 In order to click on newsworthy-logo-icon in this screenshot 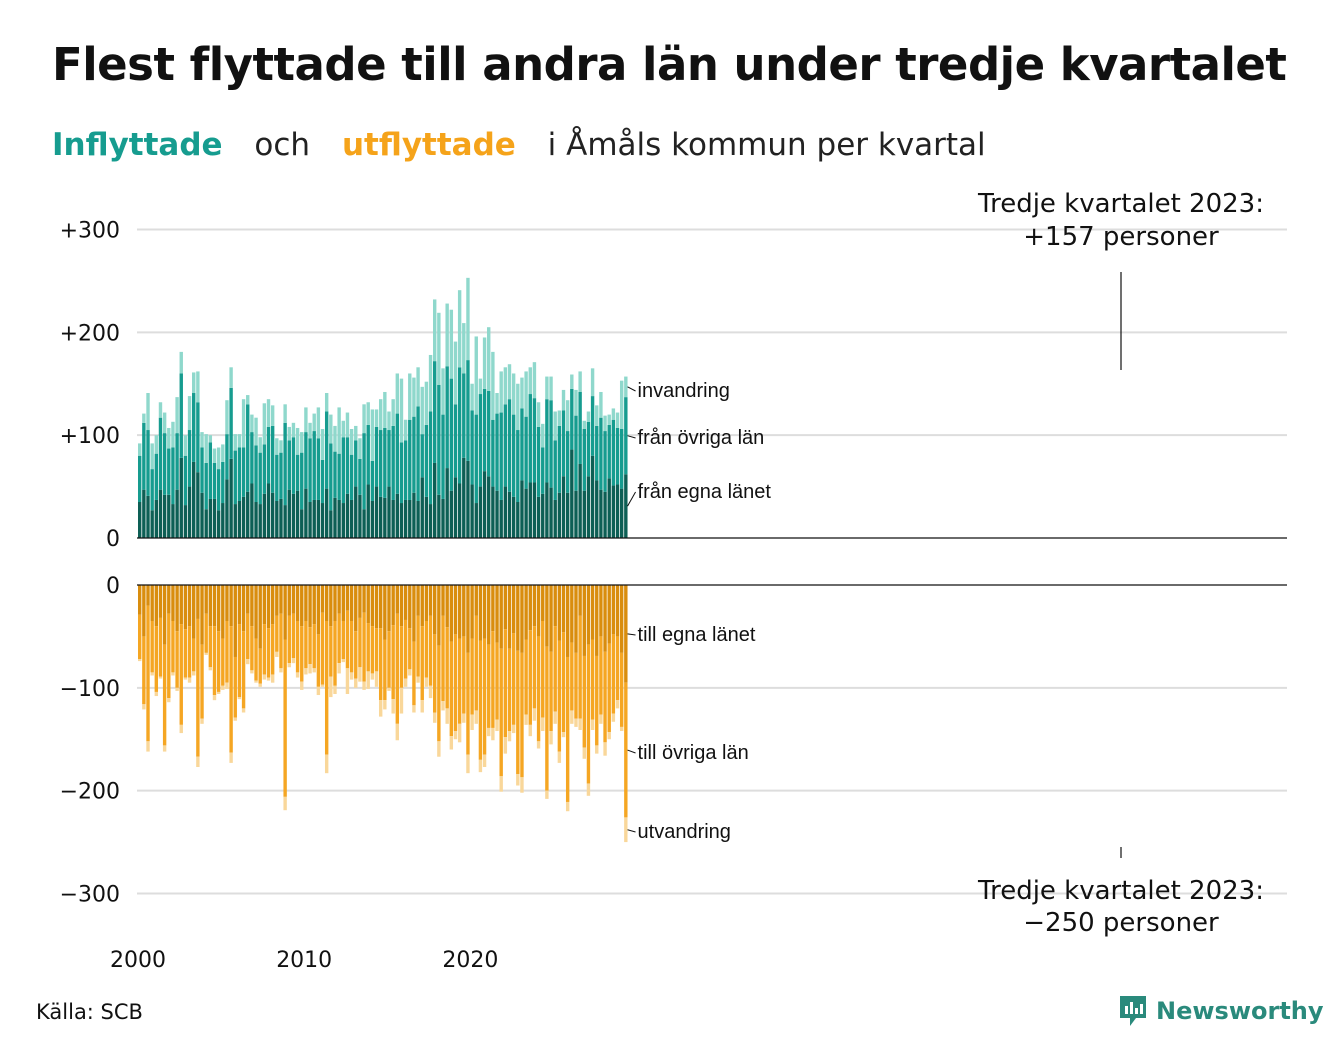, I will do `click(1133, 1011)`.